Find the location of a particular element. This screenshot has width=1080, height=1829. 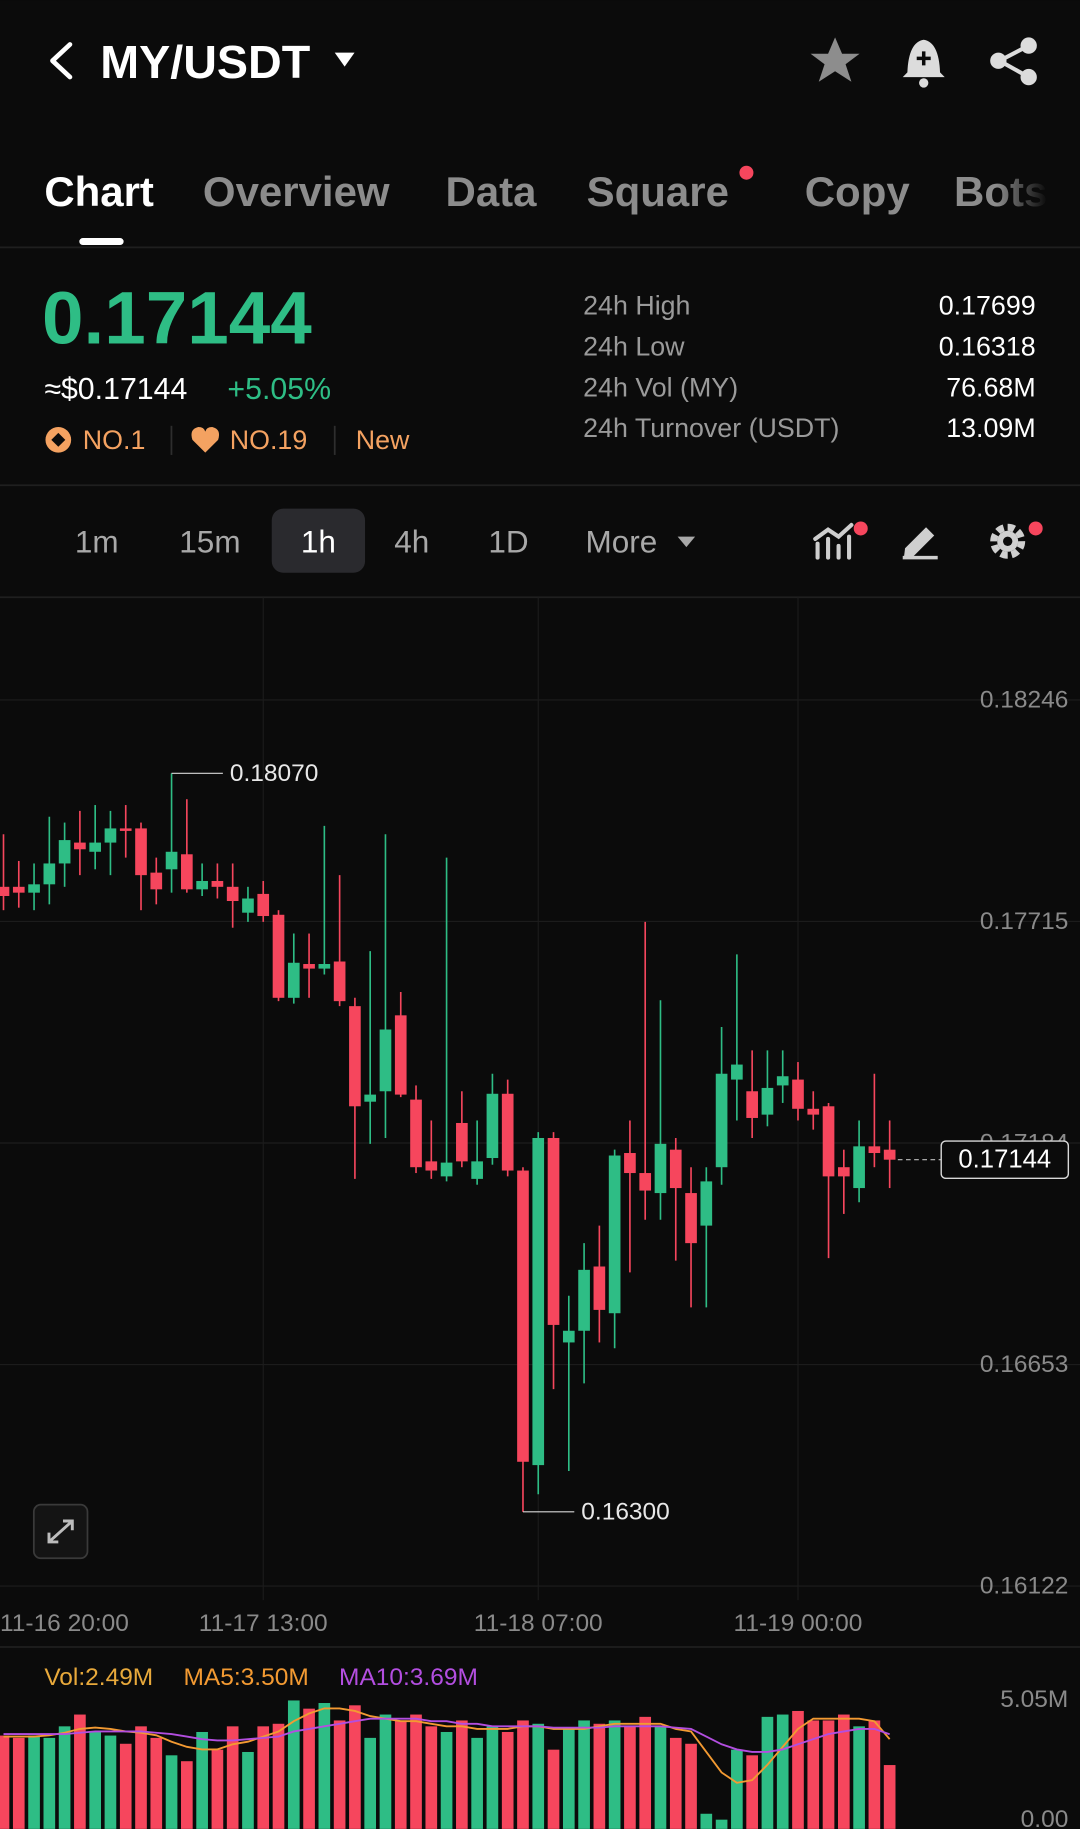

interval: 1m is located at coordinates (97, 541).